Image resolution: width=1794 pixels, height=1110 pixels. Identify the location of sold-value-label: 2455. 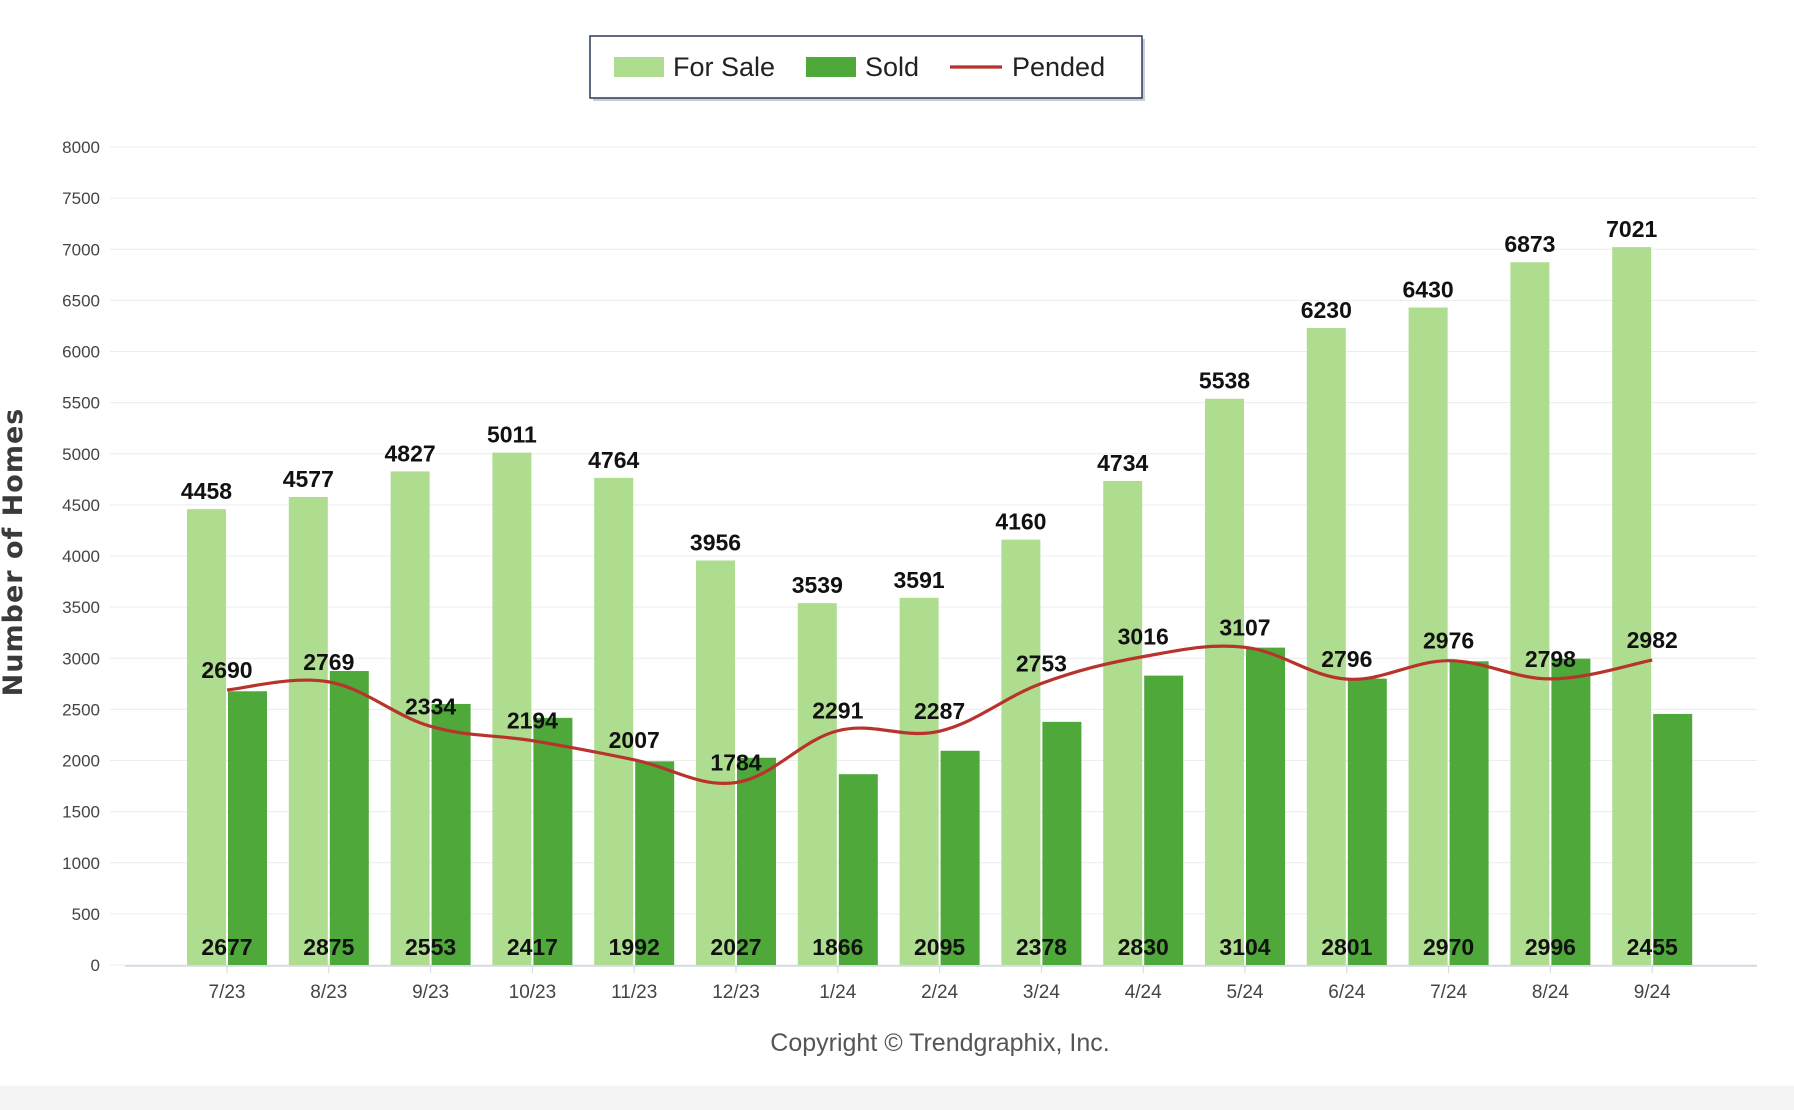
(1652, 947).